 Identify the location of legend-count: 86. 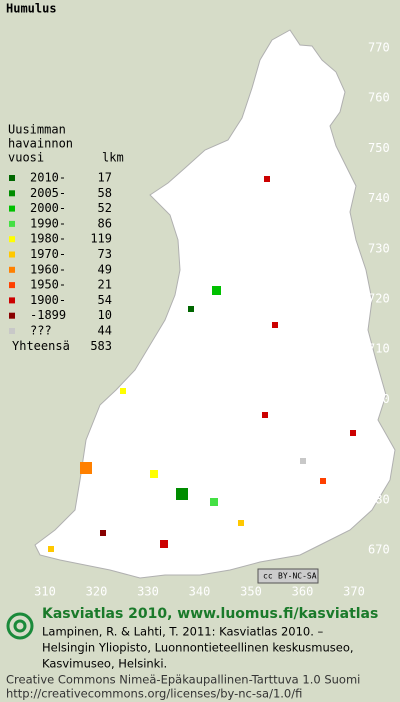
(105, 223).